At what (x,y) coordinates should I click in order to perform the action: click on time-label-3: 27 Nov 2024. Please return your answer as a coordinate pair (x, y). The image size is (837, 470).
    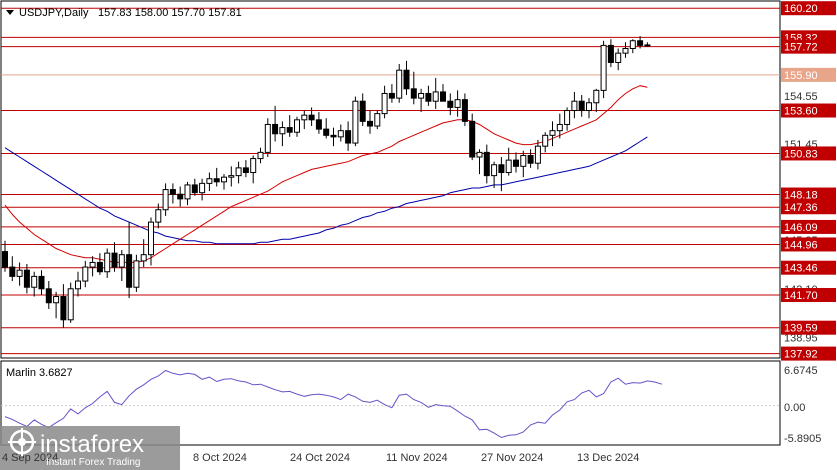
    Looking at the image, I should click on (512, 458).